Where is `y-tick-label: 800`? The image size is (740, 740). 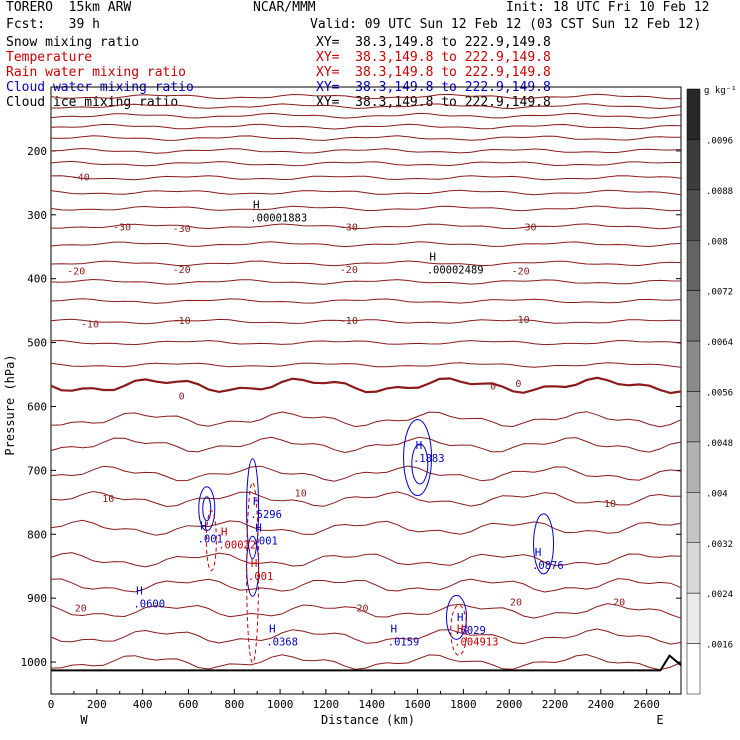 y-tick-label: 800 is located at coordinates (37, 534).